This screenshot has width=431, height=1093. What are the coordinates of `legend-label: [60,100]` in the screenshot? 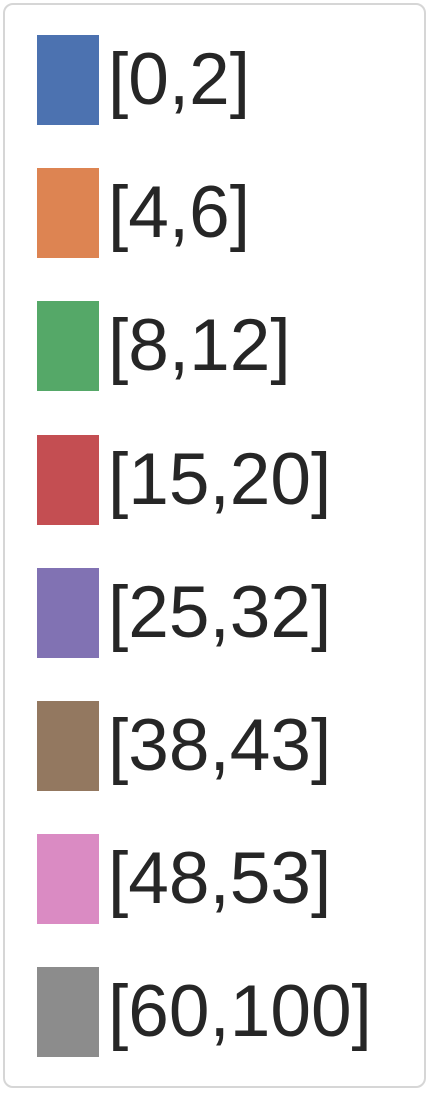 It's located at (240, 1011).